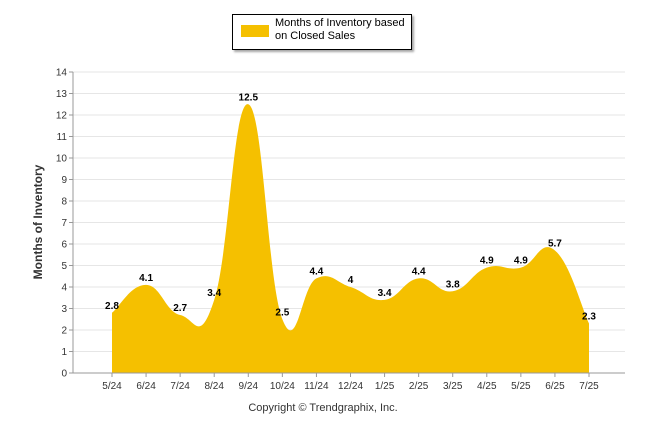  I want to click on y-tick-label: 5, so click(64, 266).